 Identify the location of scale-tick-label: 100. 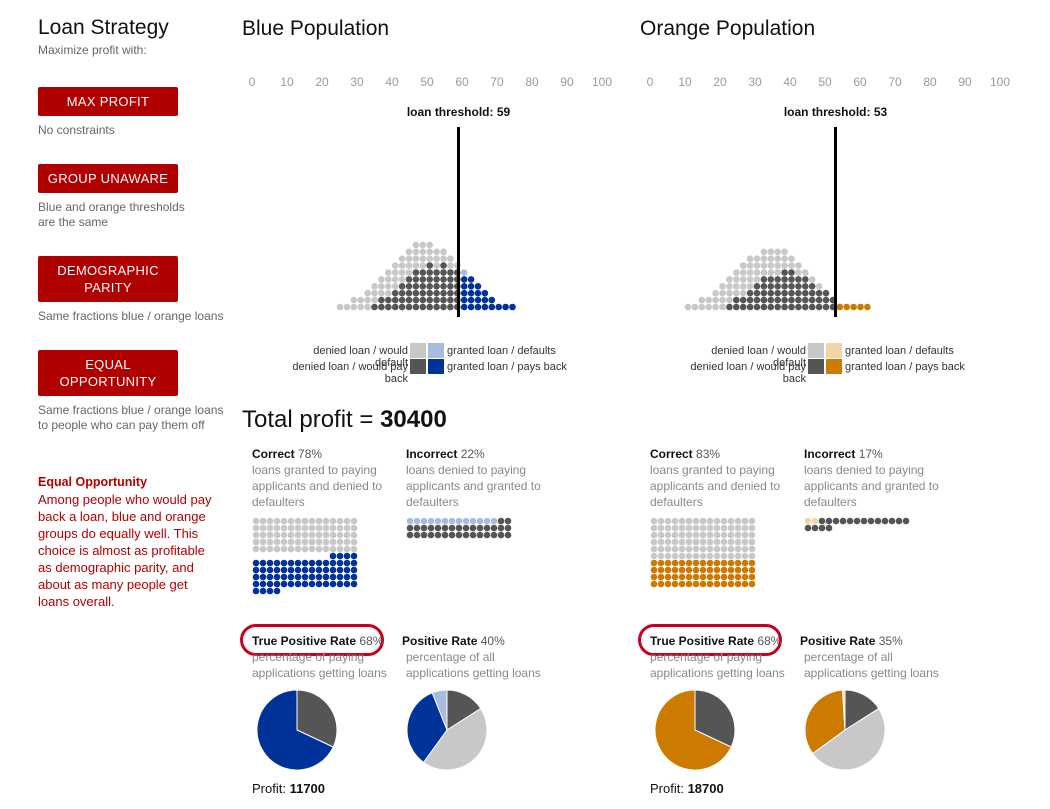
(602, 82).